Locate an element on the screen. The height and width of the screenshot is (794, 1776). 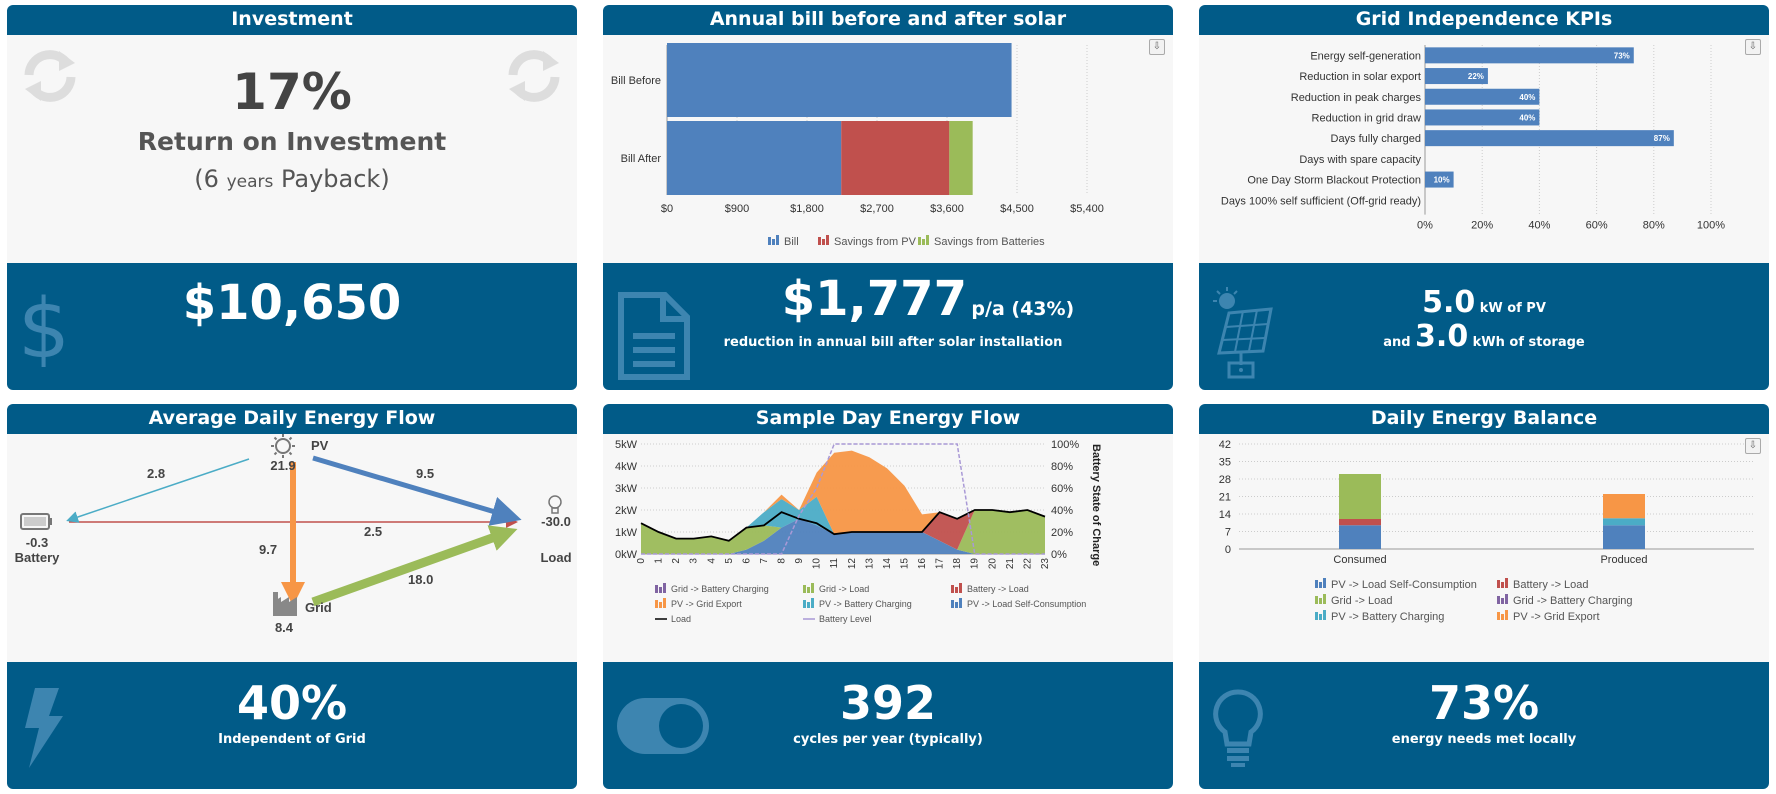
y-right-tick-label: 0% is located at coordinates (1059, 555).